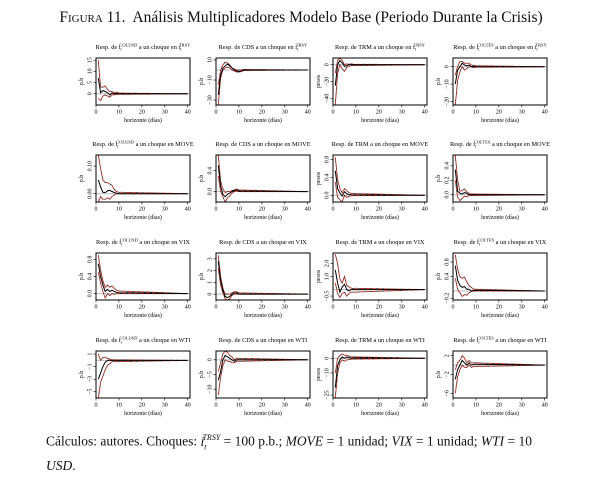 The height and width of the screenshot is (478, 602). I want to click on panel-title: Resp. de TRM a un choque en VIX, so click(380, 242).